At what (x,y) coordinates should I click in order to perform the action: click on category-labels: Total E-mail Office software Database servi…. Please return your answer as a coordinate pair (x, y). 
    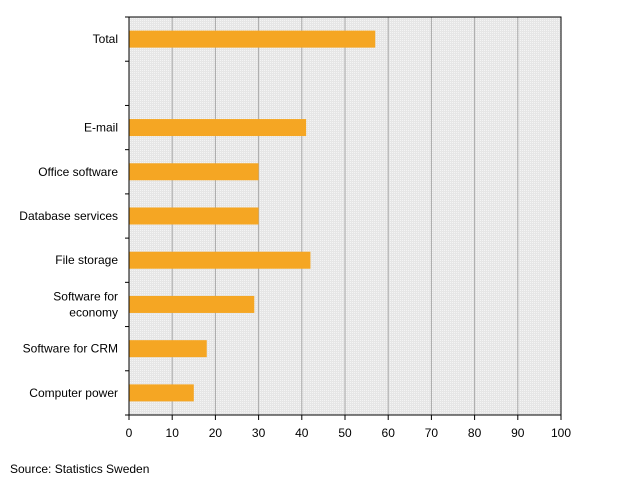
    Looking at the image, I should click on (68, 216).